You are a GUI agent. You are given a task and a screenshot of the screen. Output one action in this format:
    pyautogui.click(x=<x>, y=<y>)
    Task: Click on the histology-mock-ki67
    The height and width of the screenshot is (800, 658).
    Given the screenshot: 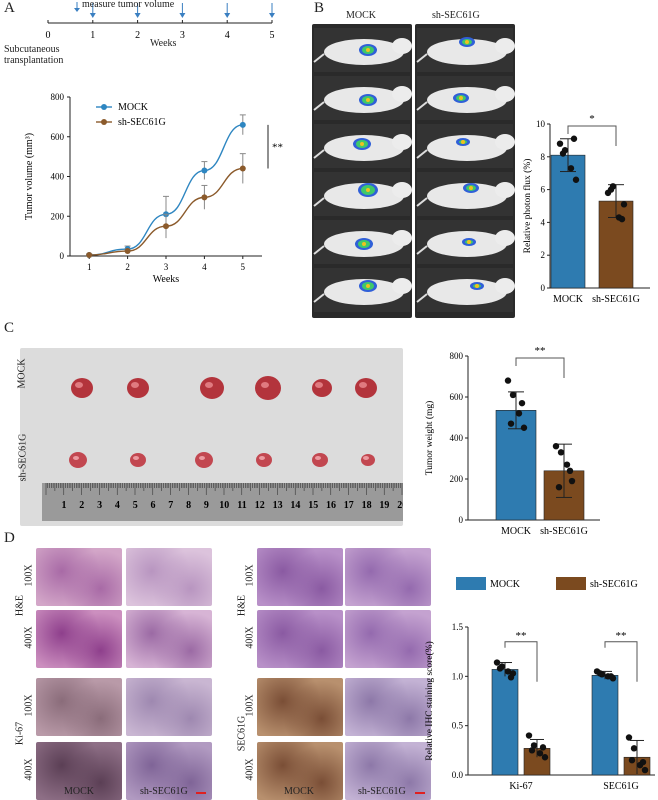 What is the action you would take?
    pyautogui.click(x=79, y=707)
    